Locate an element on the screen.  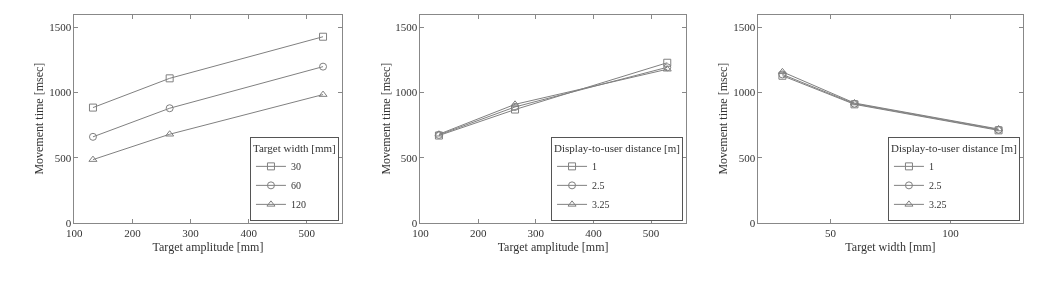
x-tick-label: 50 is located at coordinates (830, 232).